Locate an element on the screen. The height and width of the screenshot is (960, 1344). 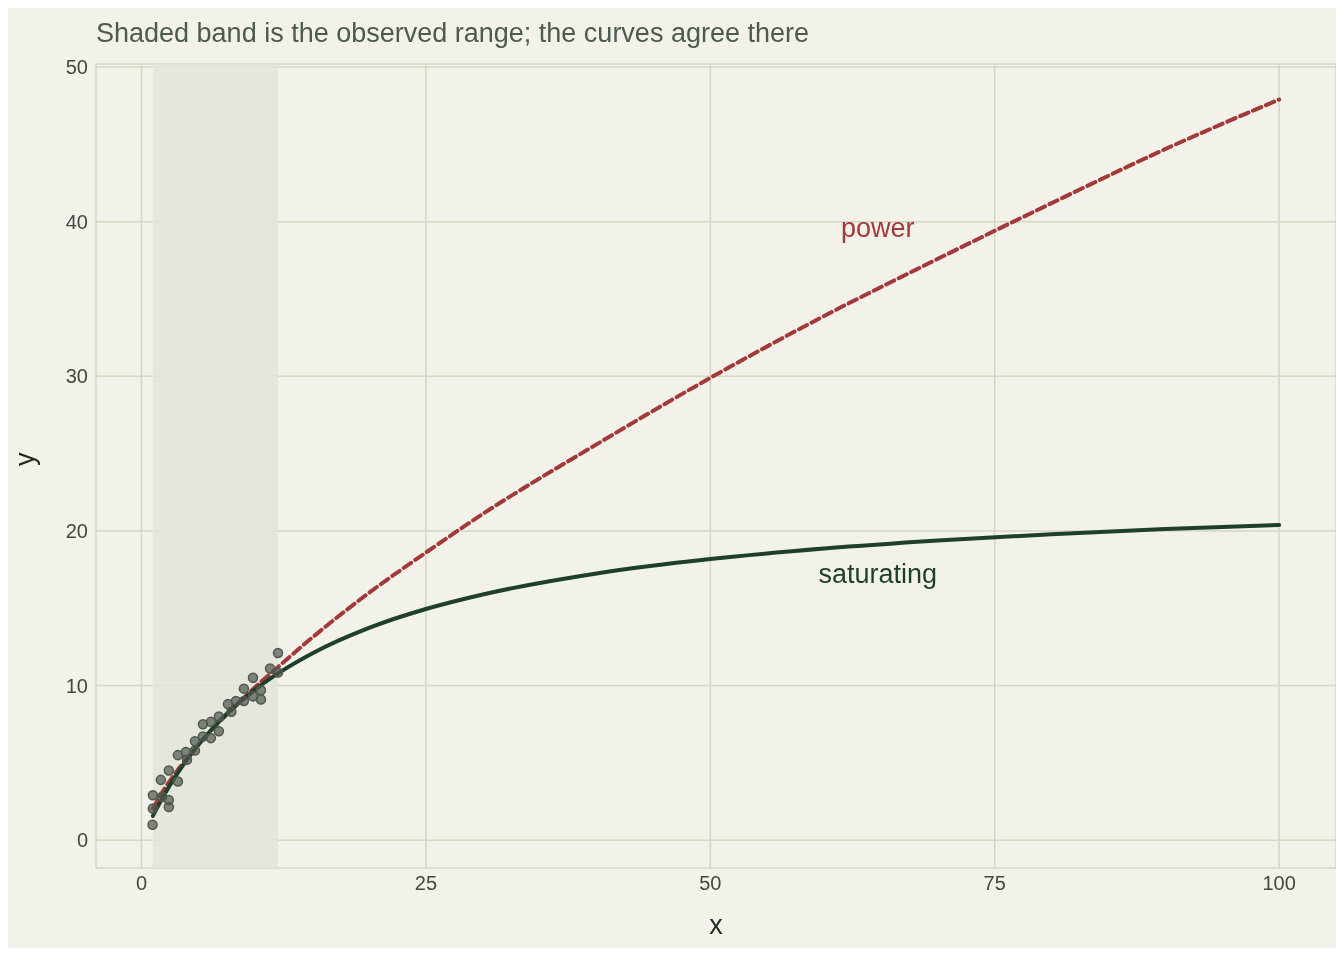
x-axis-title: x is located at coordinates (716, 925).